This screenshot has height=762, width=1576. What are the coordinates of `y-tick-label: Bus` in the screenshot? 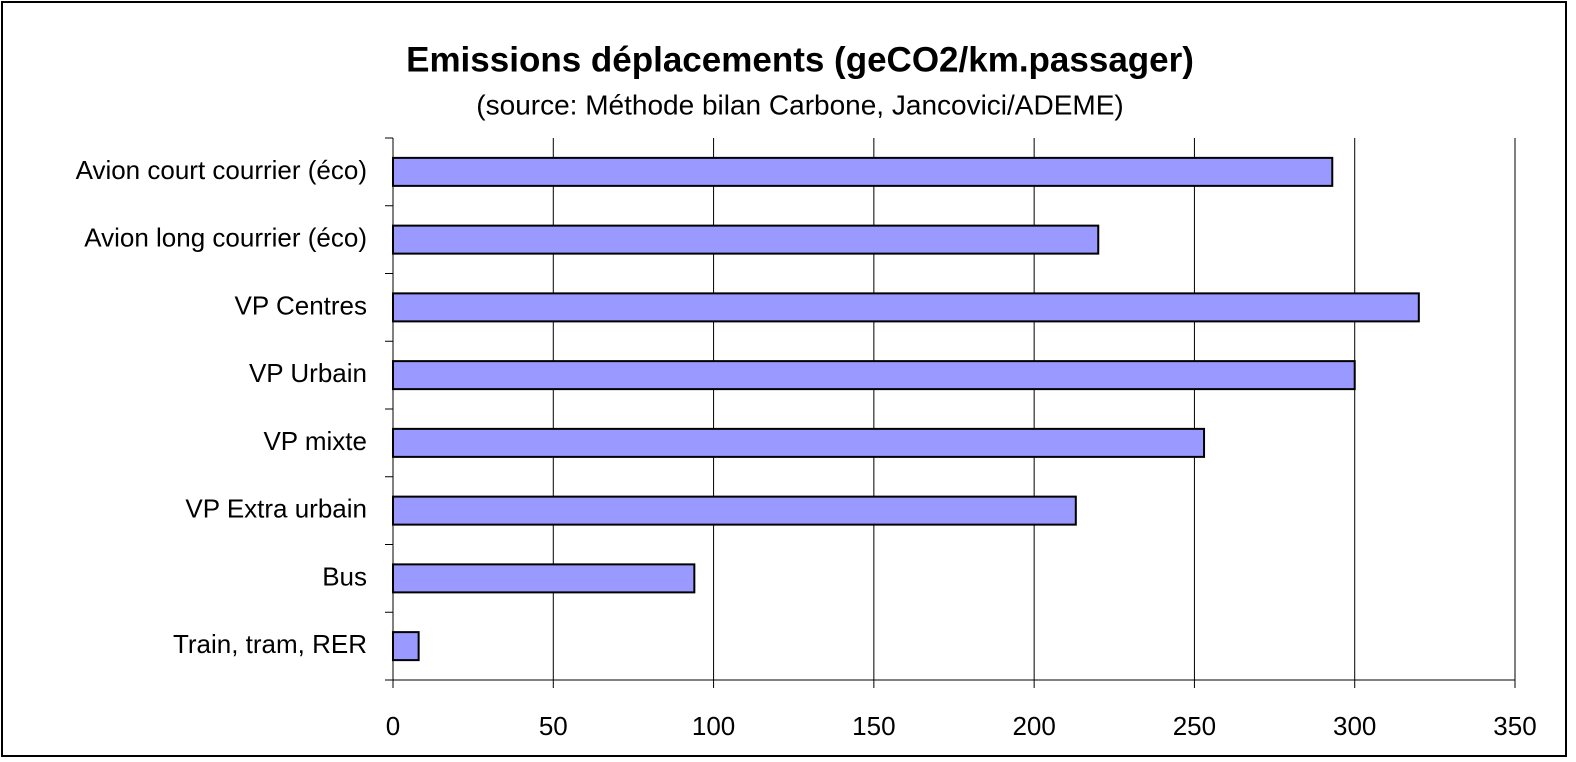 It's located at (344, 576).